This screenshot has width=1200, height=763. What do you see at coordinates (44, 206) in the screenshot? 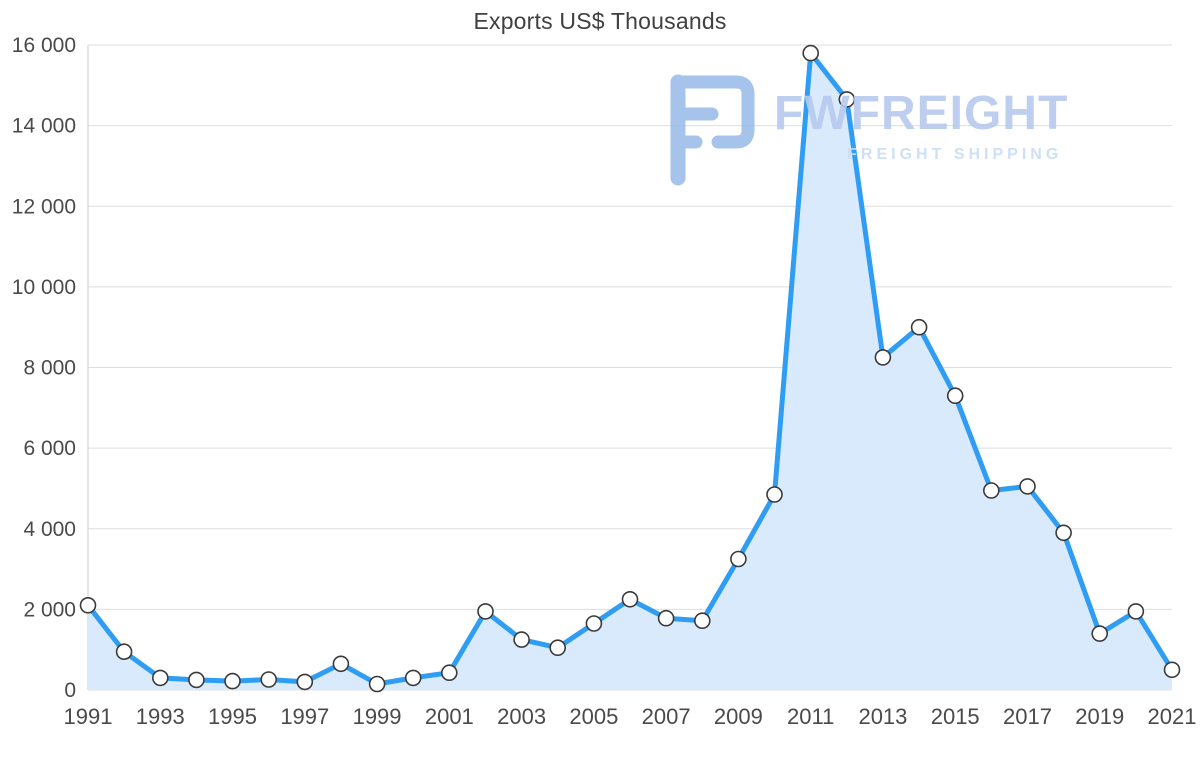
I see `y-tick-label: 12 000` at bounding box center [44, 206].